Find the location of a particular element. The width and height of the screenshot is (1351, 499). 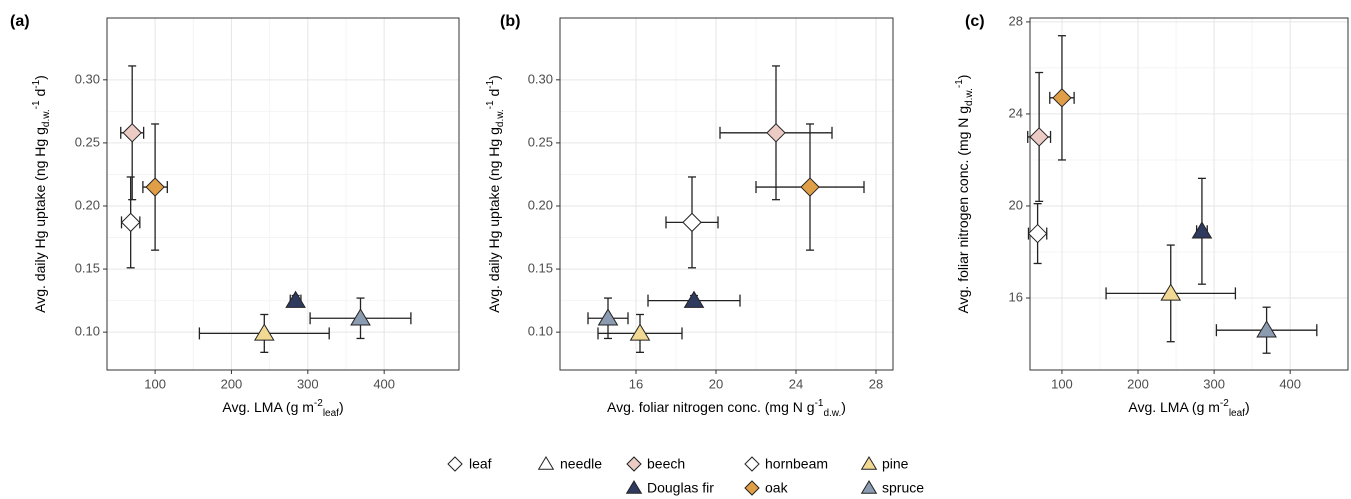

panel-label: (c) is located at coordinates (975, 21).